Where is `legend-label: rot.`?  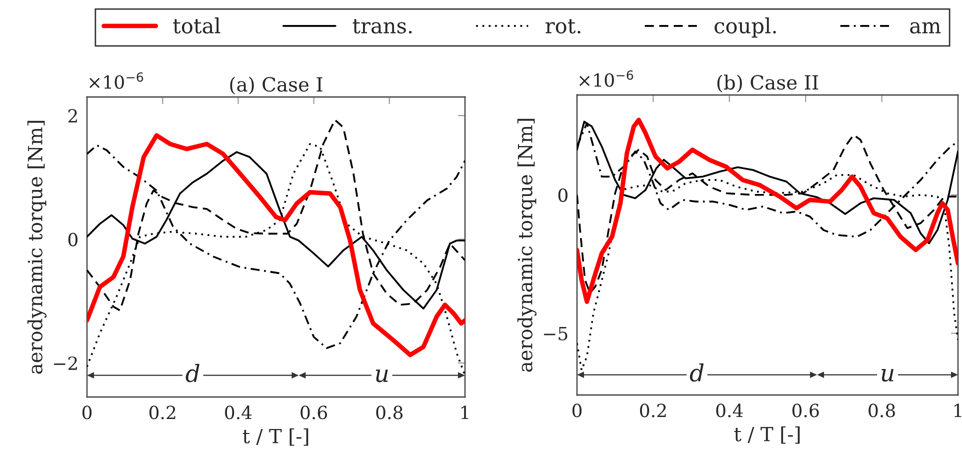 legend-label: rot. is located at coordinates (563, 26).